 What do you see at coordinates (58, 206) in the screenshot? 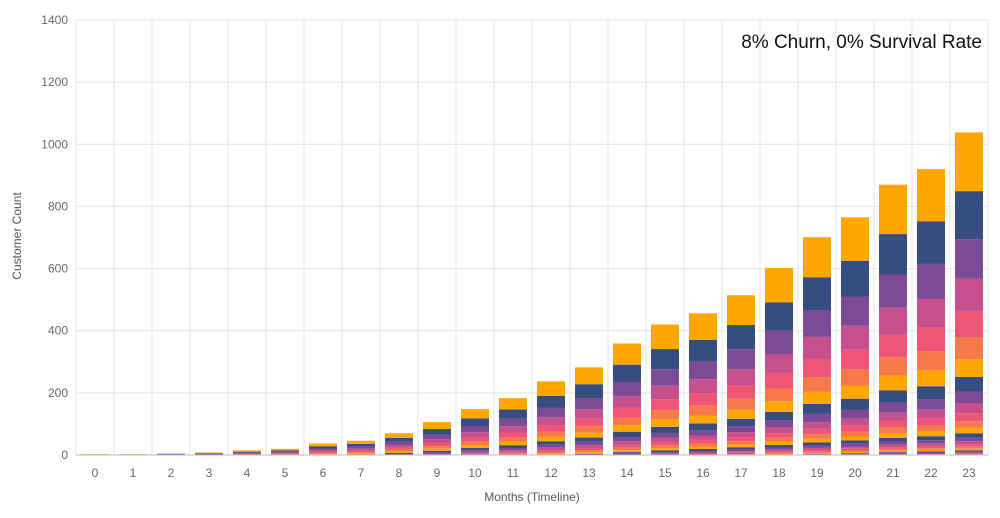
I see `y-tick-label: 800` at bounding box center [58, 206].